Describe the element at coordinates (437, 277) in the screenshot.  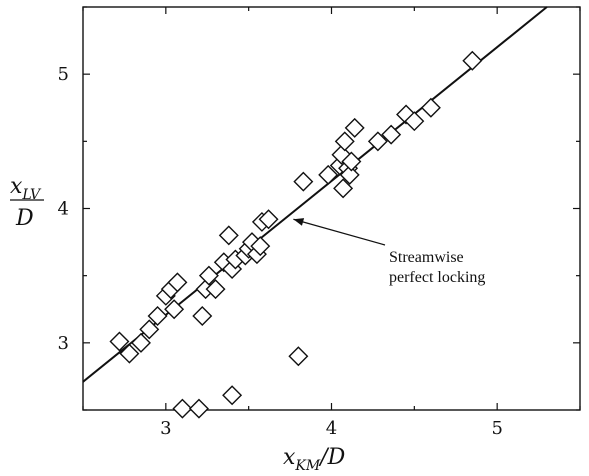
I see `annotation-line-2: perfect locking` at that location.